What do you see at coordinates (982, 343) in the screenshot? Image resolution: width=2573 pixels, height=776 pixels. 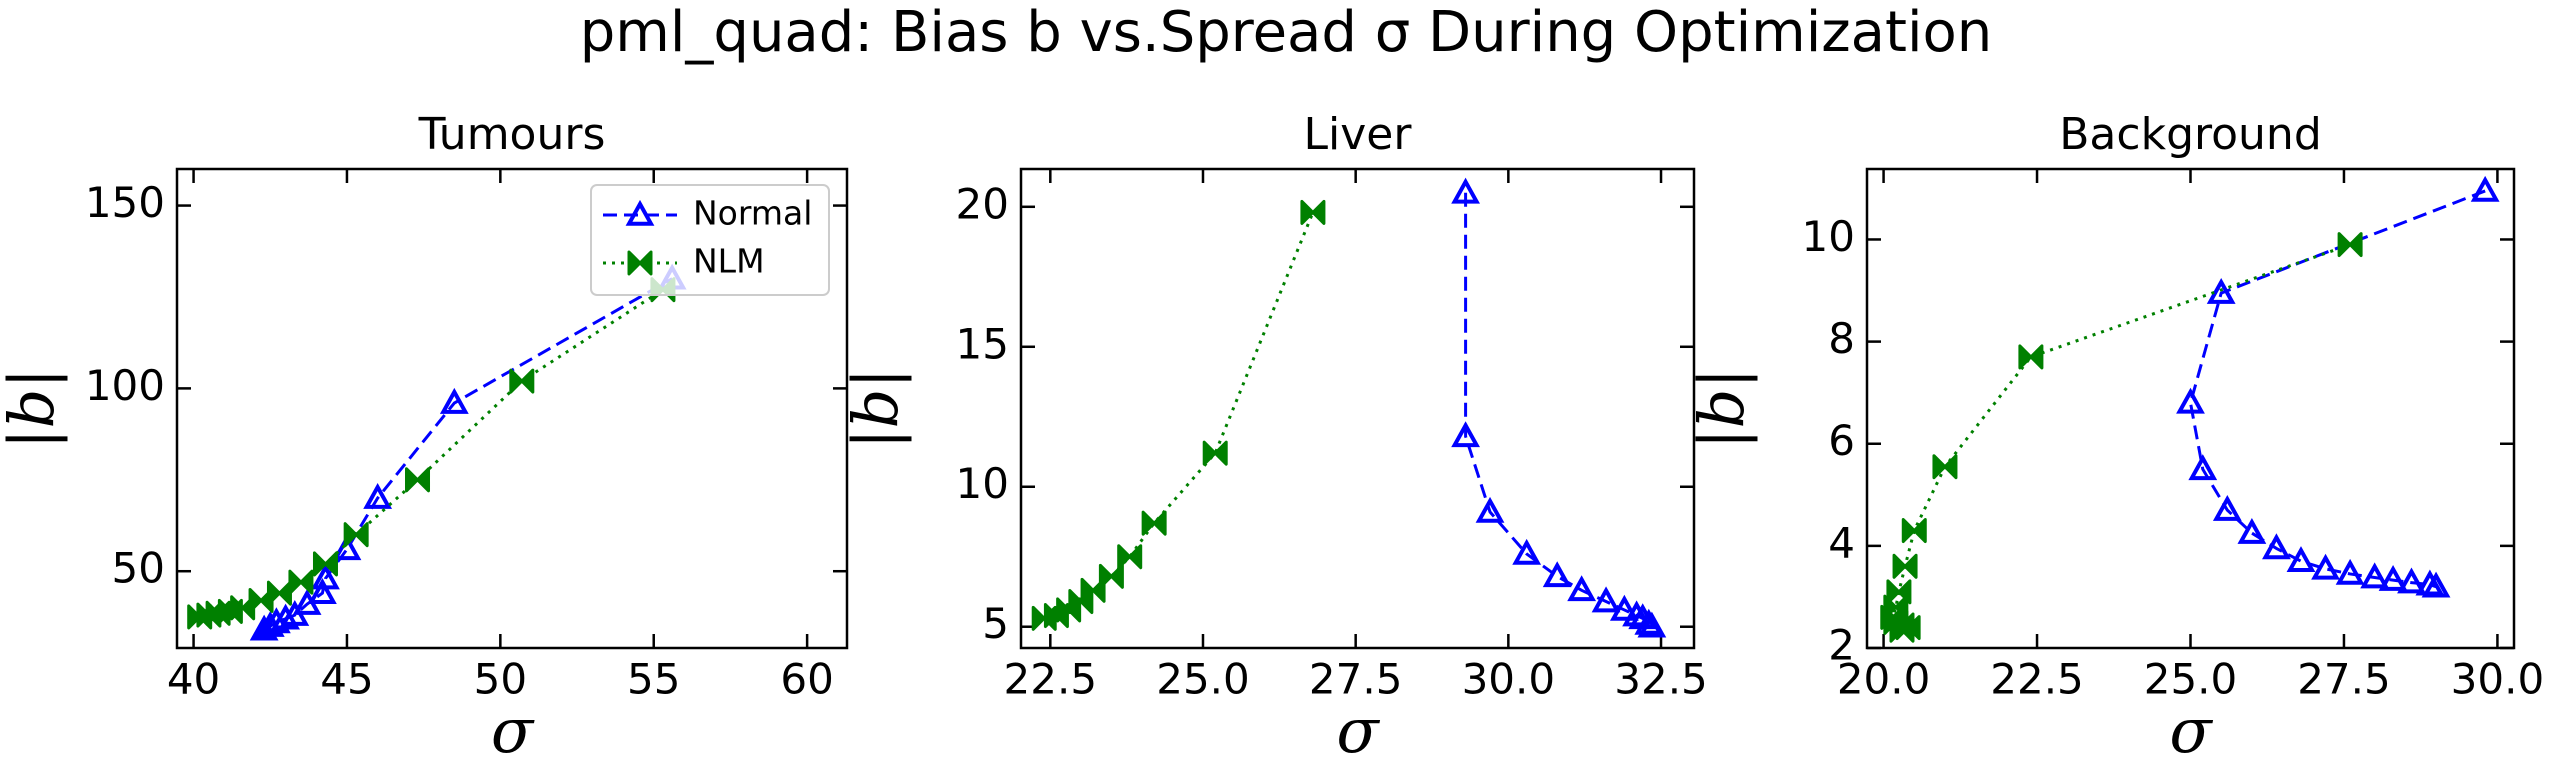 I see `y-tick-label: 15` at bounding box center [982, 343].